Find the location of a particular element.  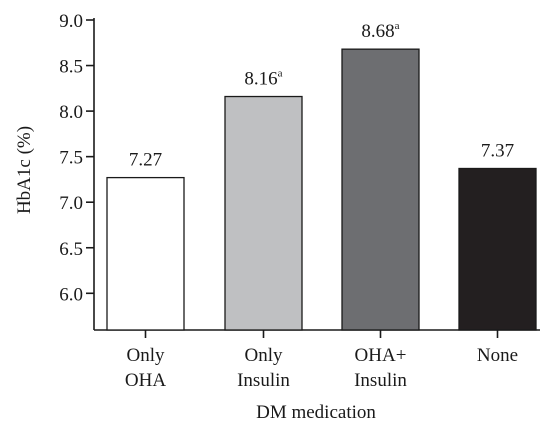

y-tick-label: 8.5 is located at coordinates (71, 67).